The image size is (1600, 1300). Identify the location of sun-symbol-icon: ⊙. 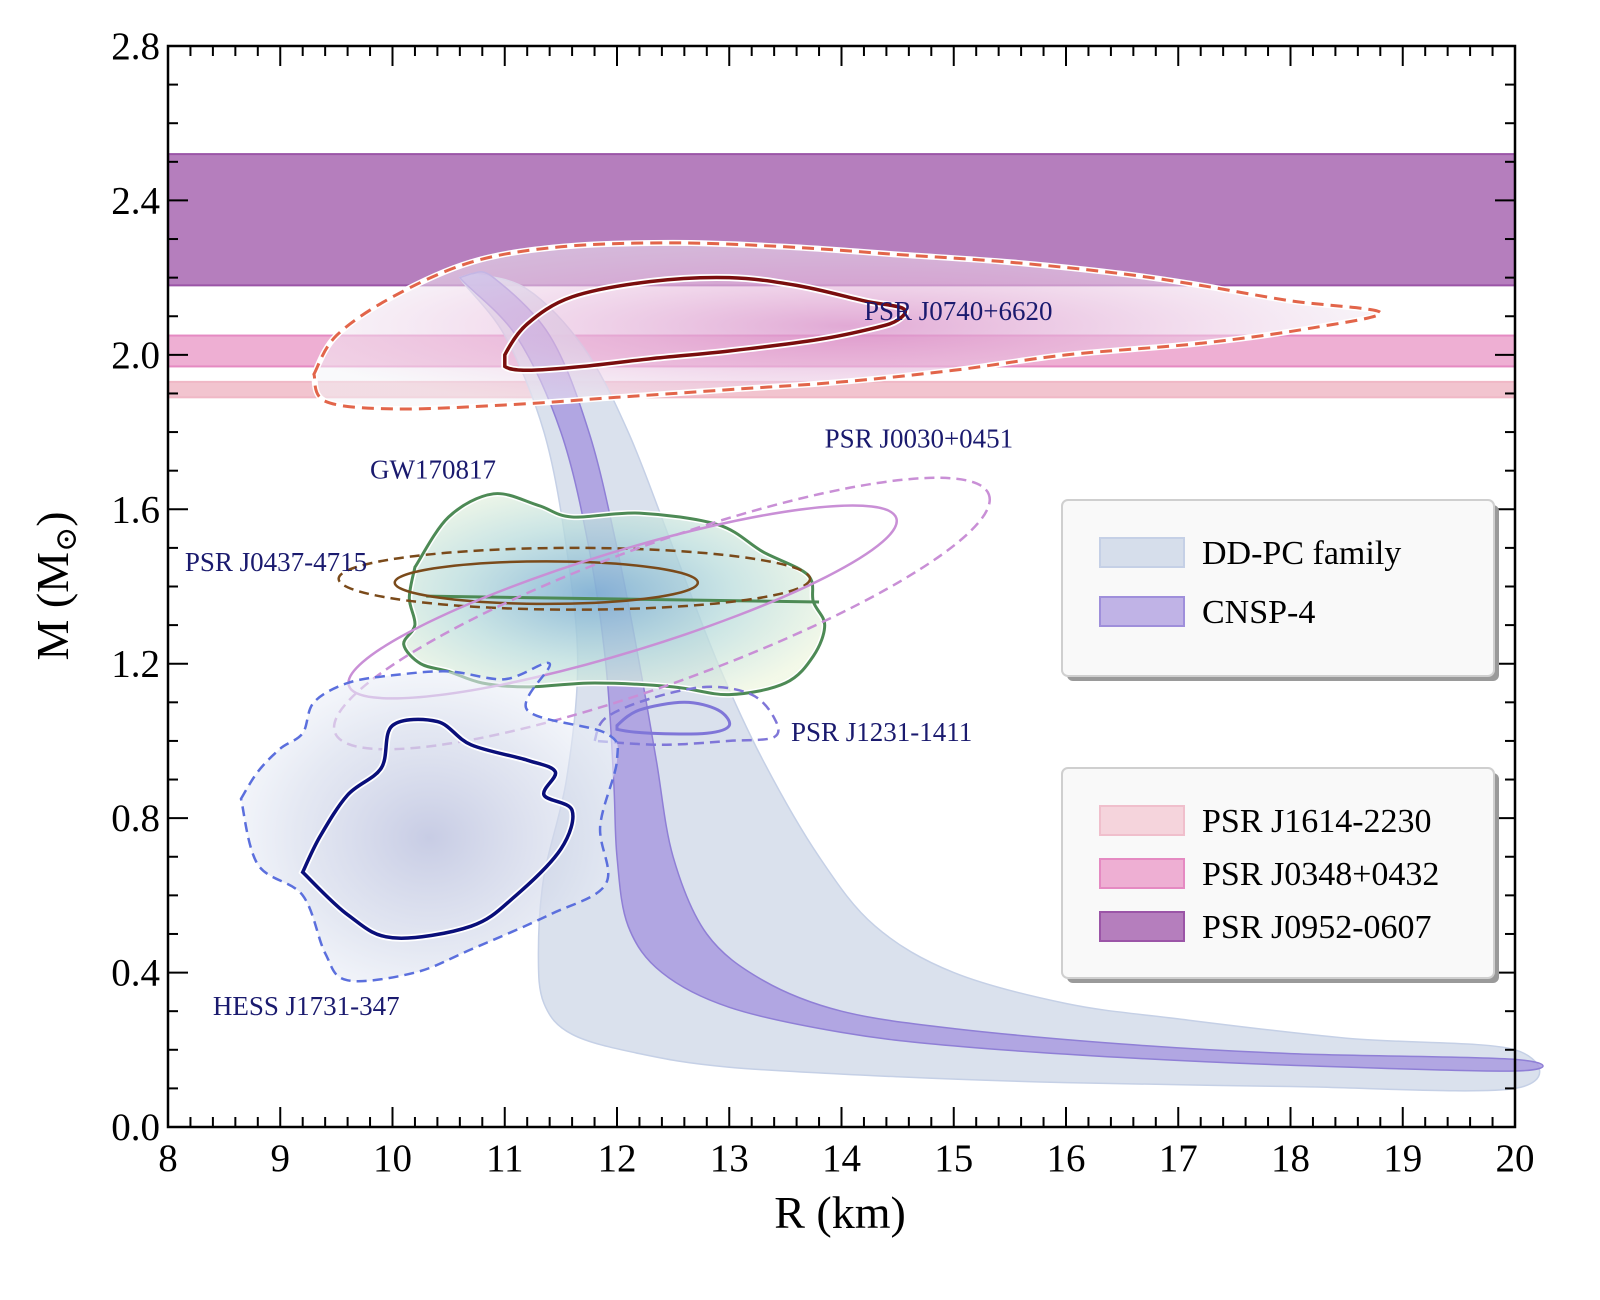
(66, 539).